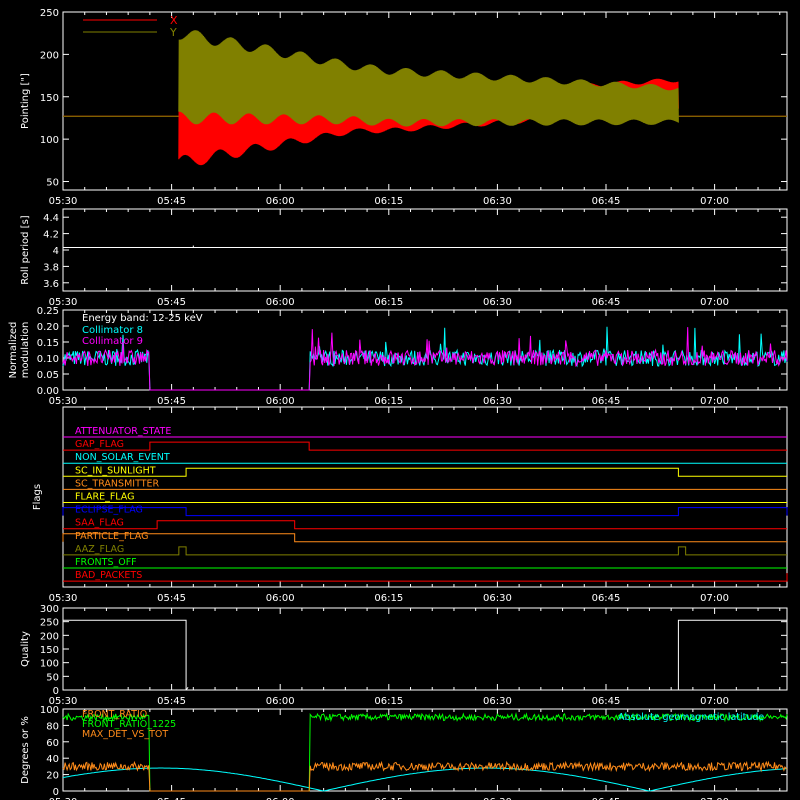 The image size is (800, 800). Describe the element at coordinates (48, 311) in the screenshot. I see `y-tick-label: 0.25` at that location.